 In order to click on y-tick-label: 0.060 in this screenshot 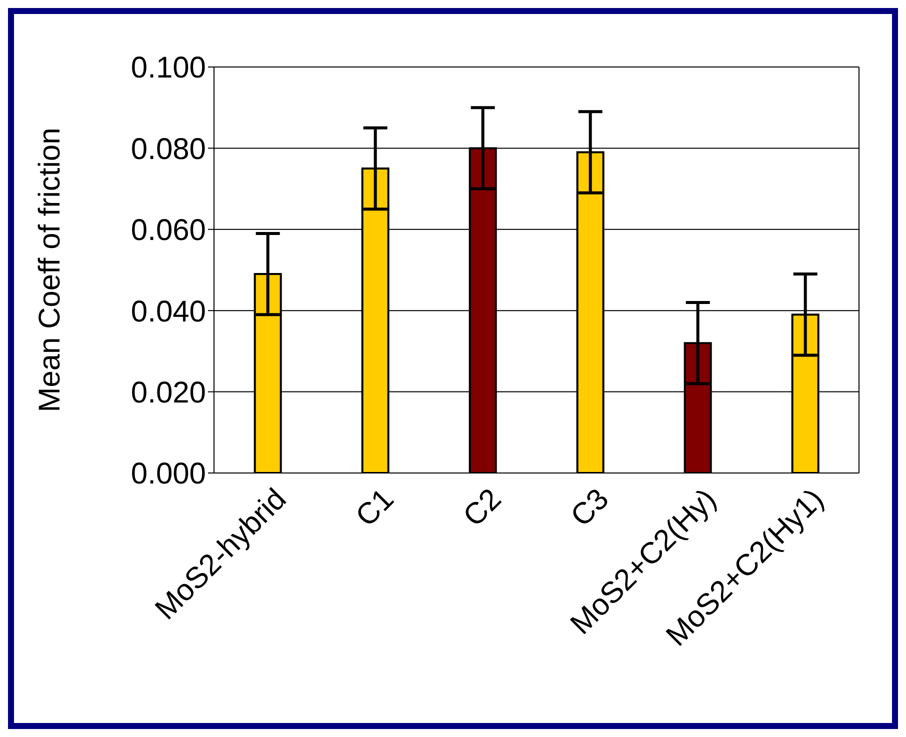, I will do `click(168, 231)`.